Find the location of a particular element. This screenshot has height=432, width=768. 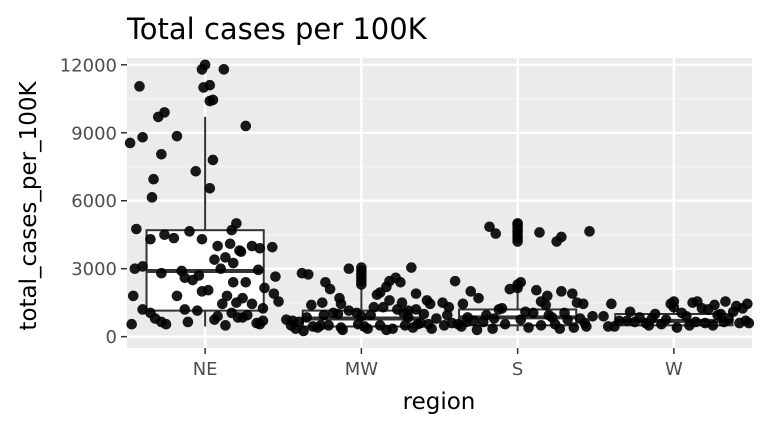

y-tick-label: 6000 is located at coordinates (94, 201).